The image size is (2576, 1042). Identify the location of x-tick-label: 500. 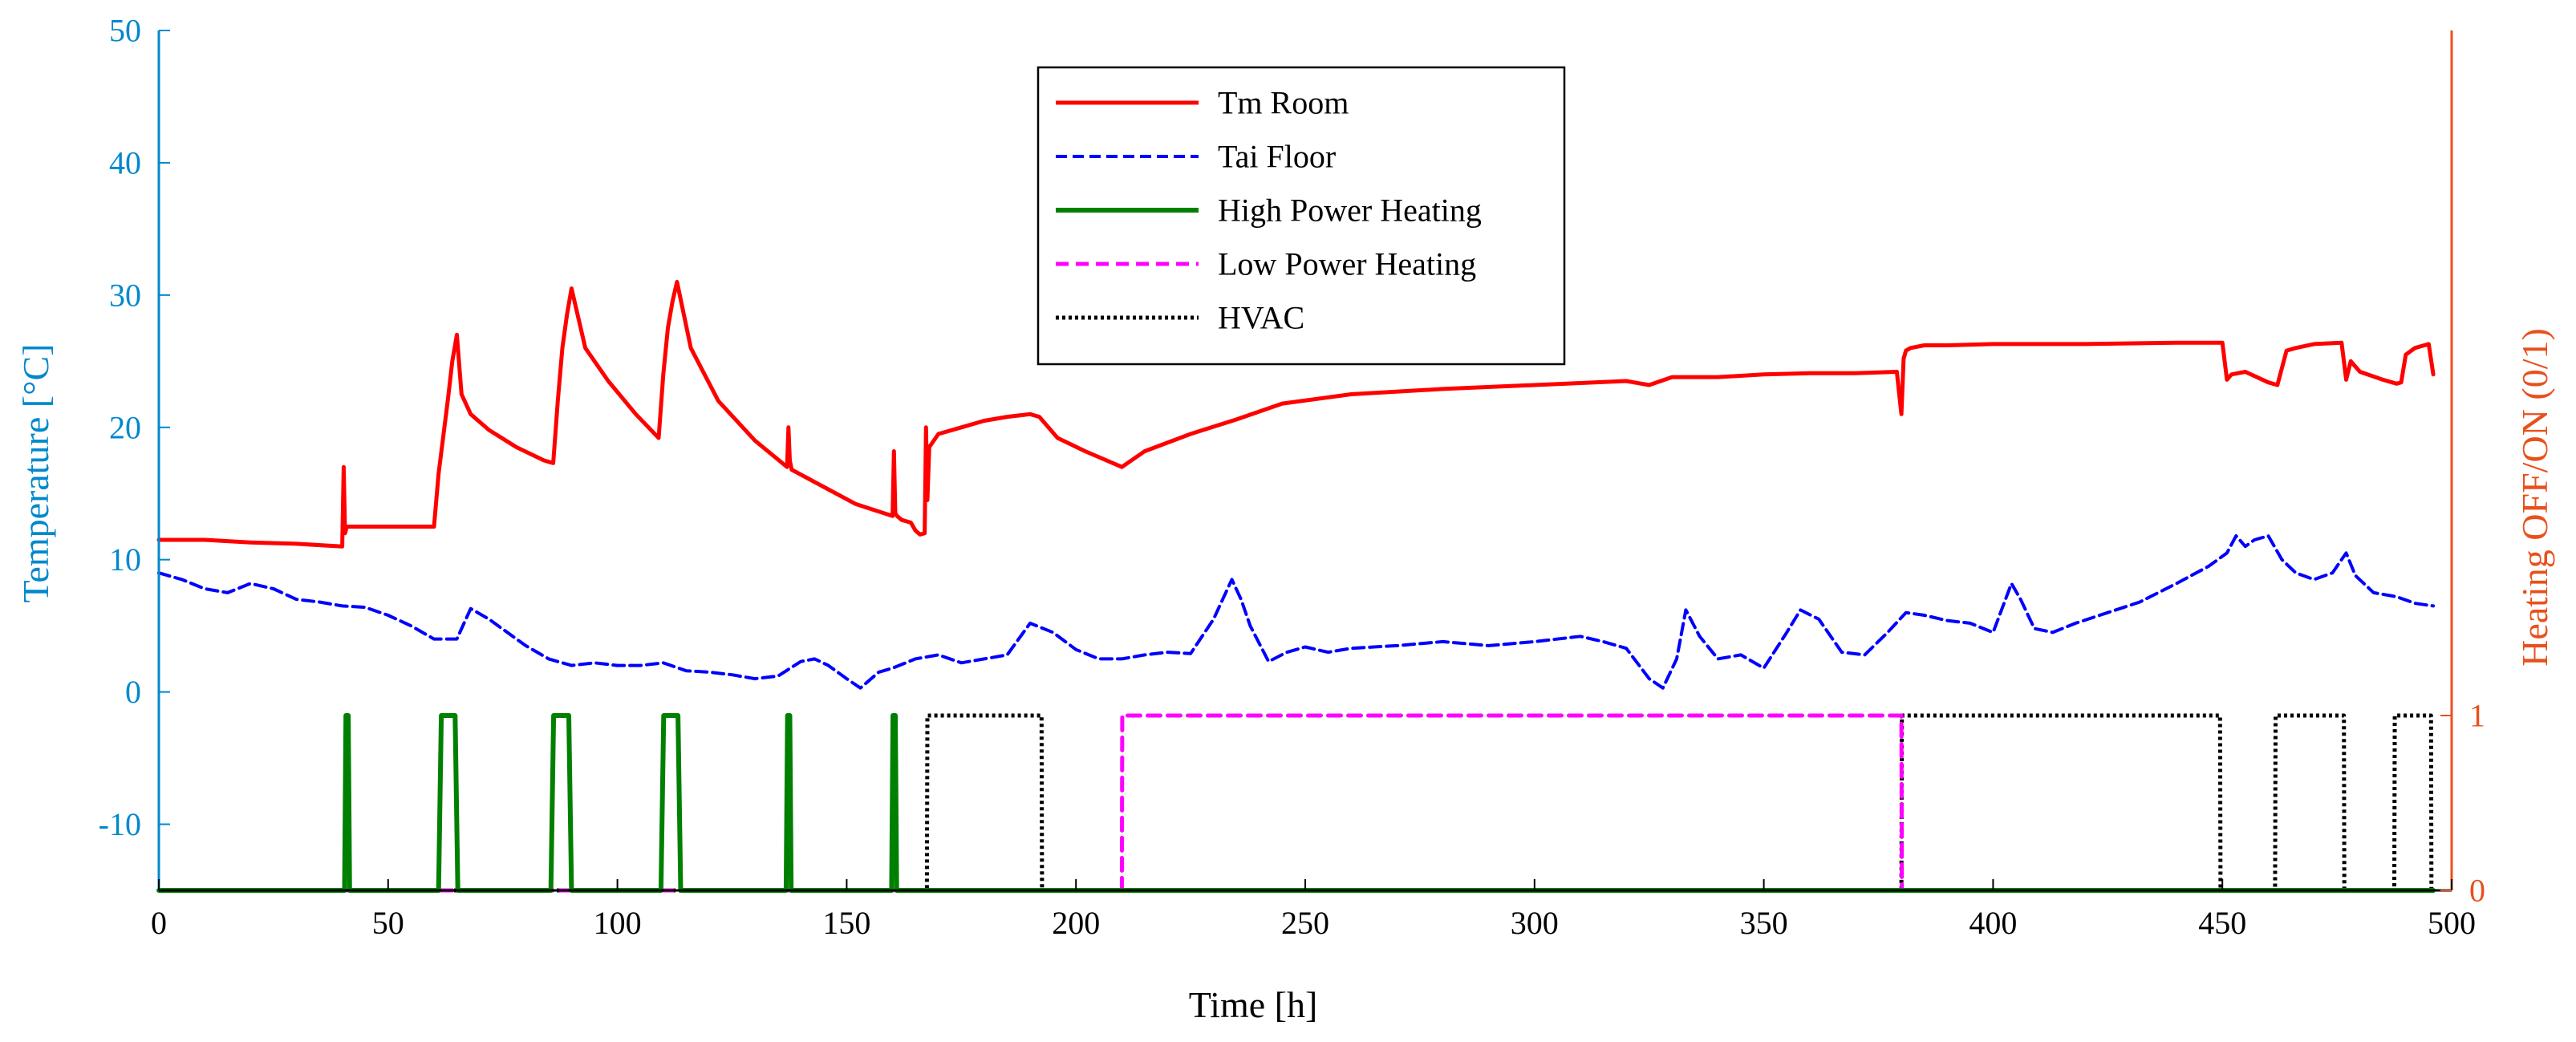
(2452, 923).